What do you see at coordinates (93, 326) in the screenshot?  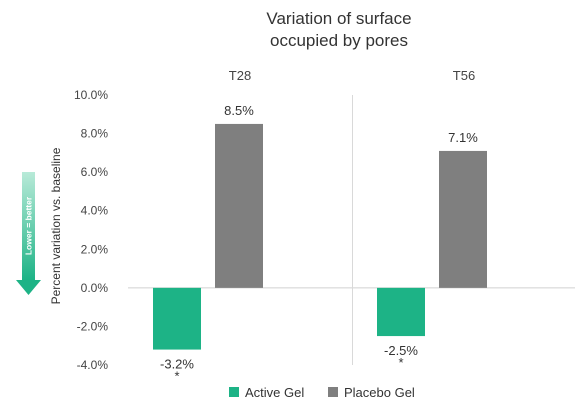 I see `y-tick-label: -2.0%` at bounding box center [93, 326].